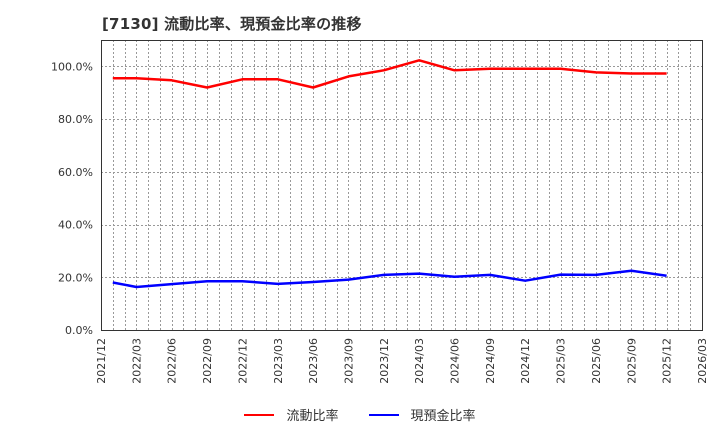 The height and width of the screenshot is (440, 720). Describe the element at coordinates (259, 414) in the screenshot. I see `red-line-swatch-icon` at that location.